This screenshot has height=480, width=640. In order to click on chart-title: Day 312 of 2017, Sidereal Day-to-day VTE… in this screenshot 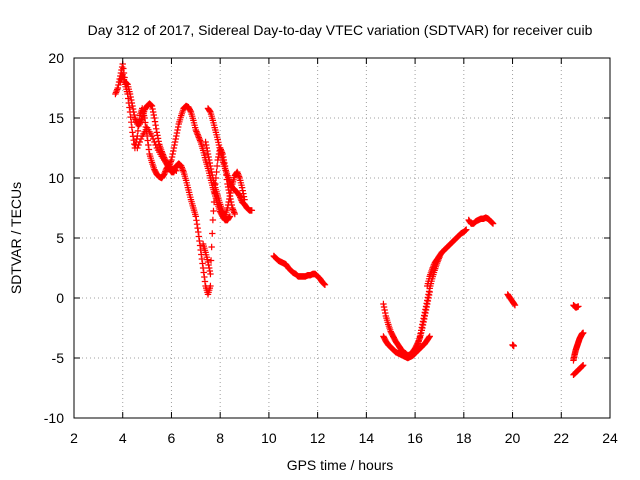, I will do `click(340, 30)`.